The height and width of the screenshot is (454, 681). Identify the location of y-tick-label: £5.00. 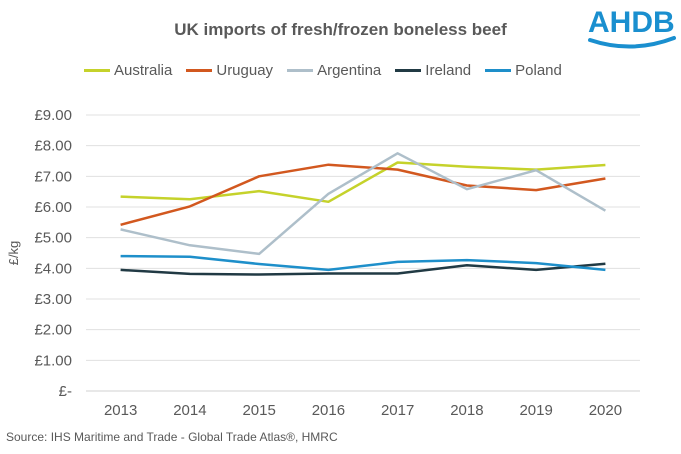
(53, 238).